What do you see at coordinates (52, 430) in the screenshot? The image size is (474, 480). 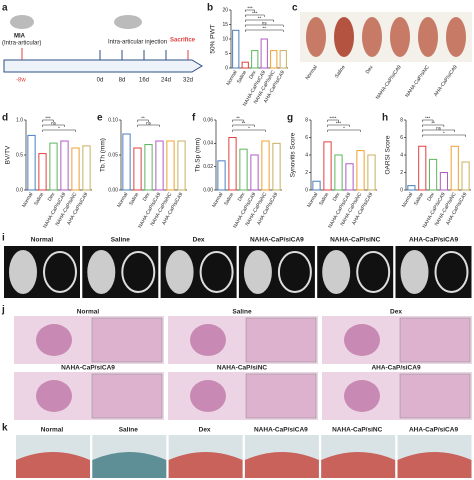 I see `safranin-title: Normal` at bounding box center [52, 430].